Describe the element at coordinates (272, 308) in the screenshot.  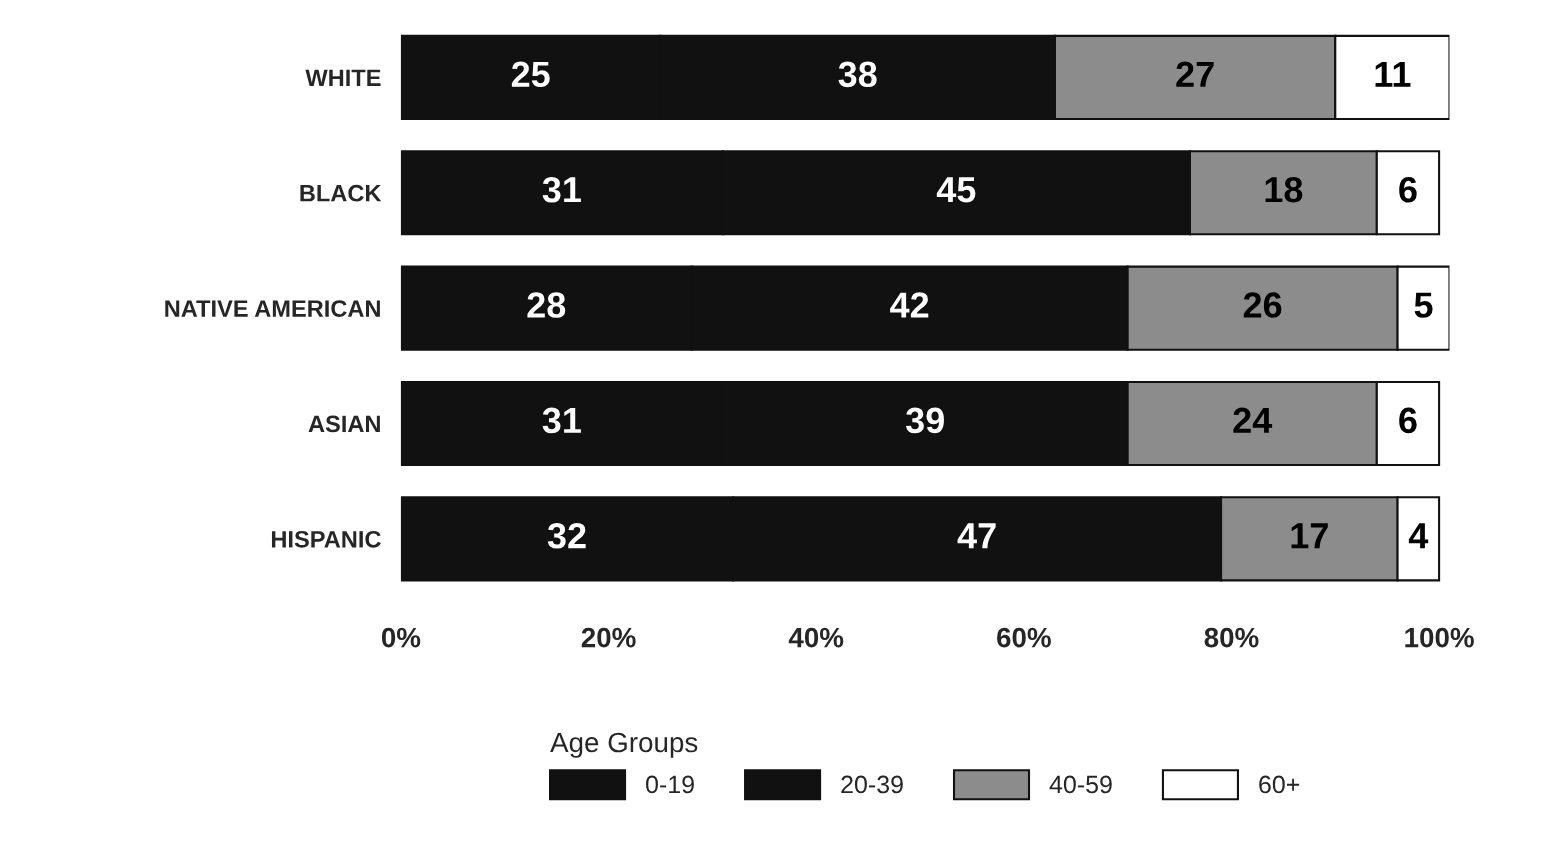
I see `y-tick-label: NATIVE AMERICAN` at that location.